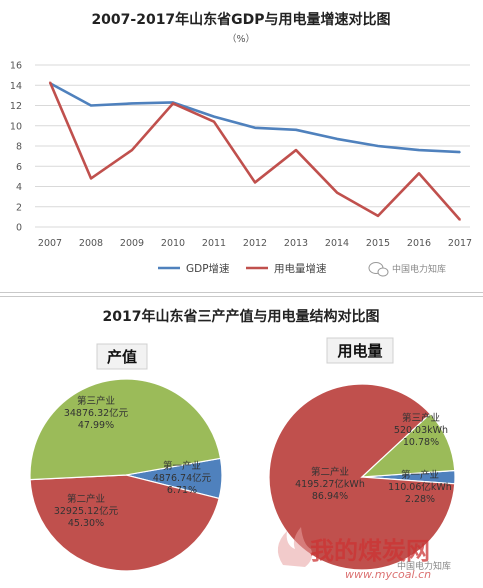 The height and width of the screenshot is (588, 483). I want to click on x-tick-label: 2012, so click(255, 243).